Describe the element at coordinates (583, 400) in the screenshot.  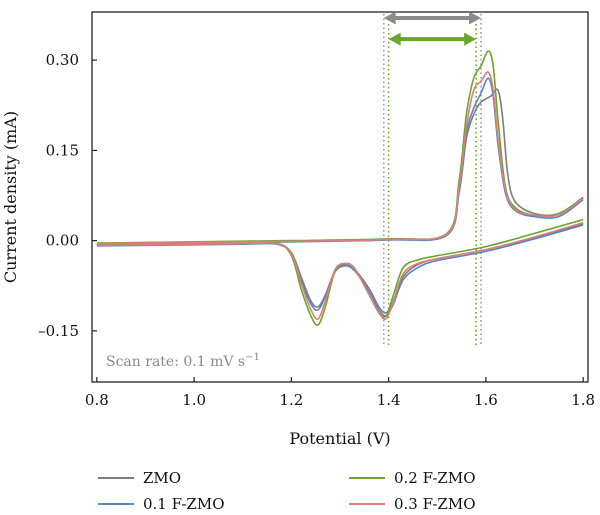
I see `x-tick-label: 1.8` at that location.